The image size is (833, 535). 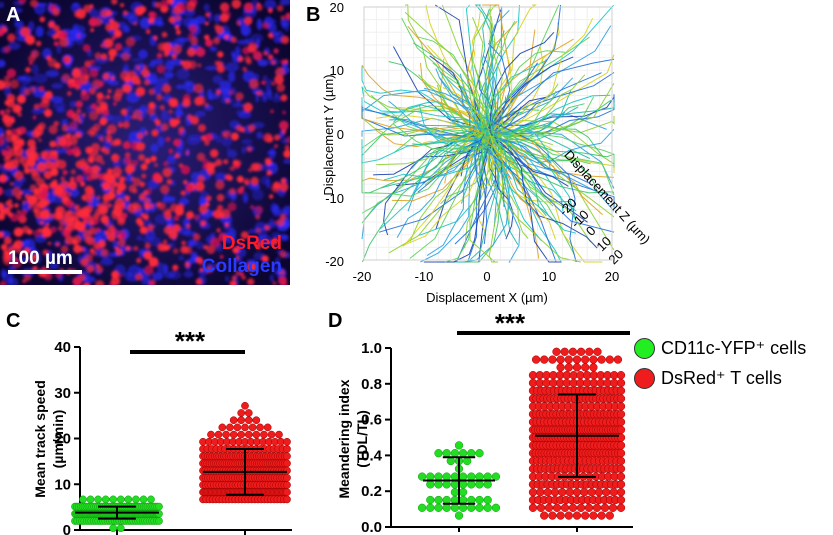 I want to click on panel-c-points, so click(x=181, y=467).